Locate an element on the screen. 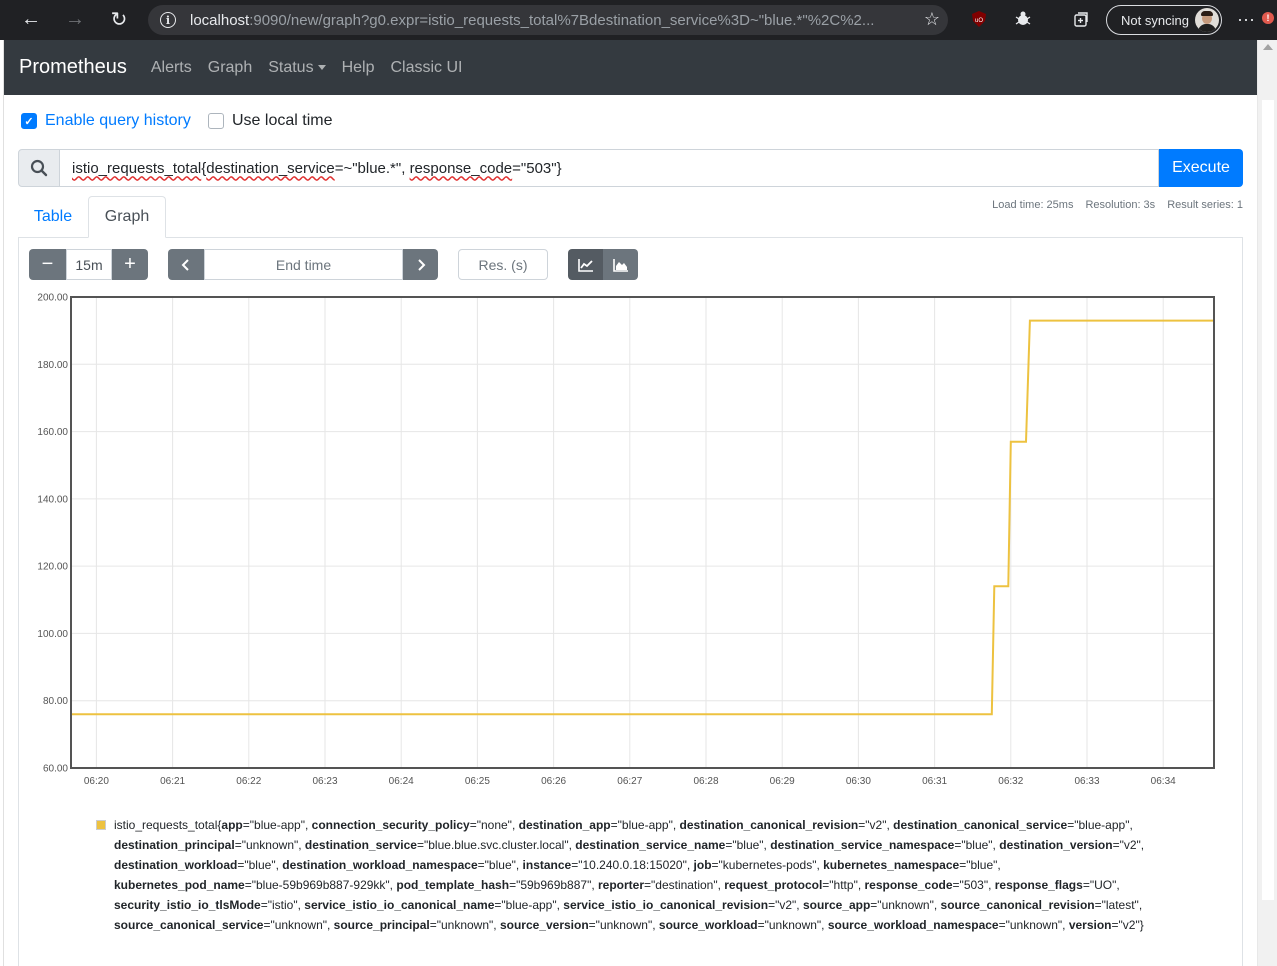  local-time-label: Use local time is located at coordinates (282, 120).